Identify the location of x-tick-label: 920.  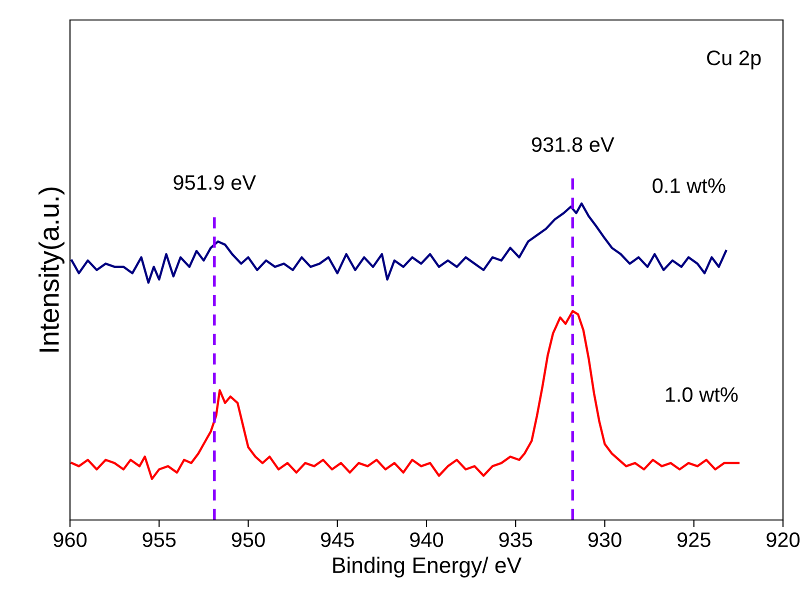
(783, 540).